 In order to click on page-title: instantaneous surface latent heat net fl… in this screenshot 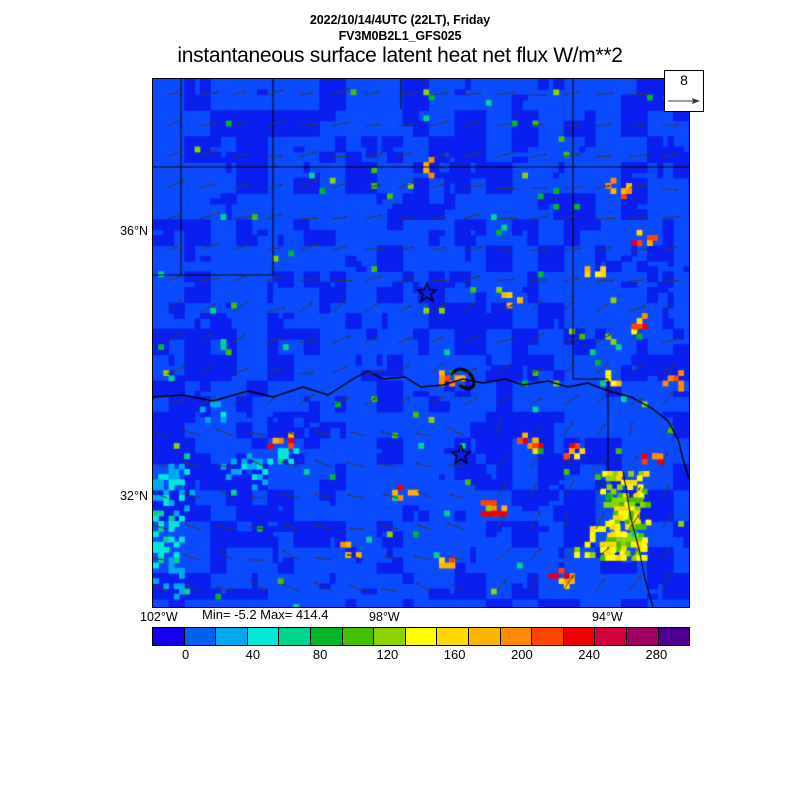, I will do `click(400, 55)`.